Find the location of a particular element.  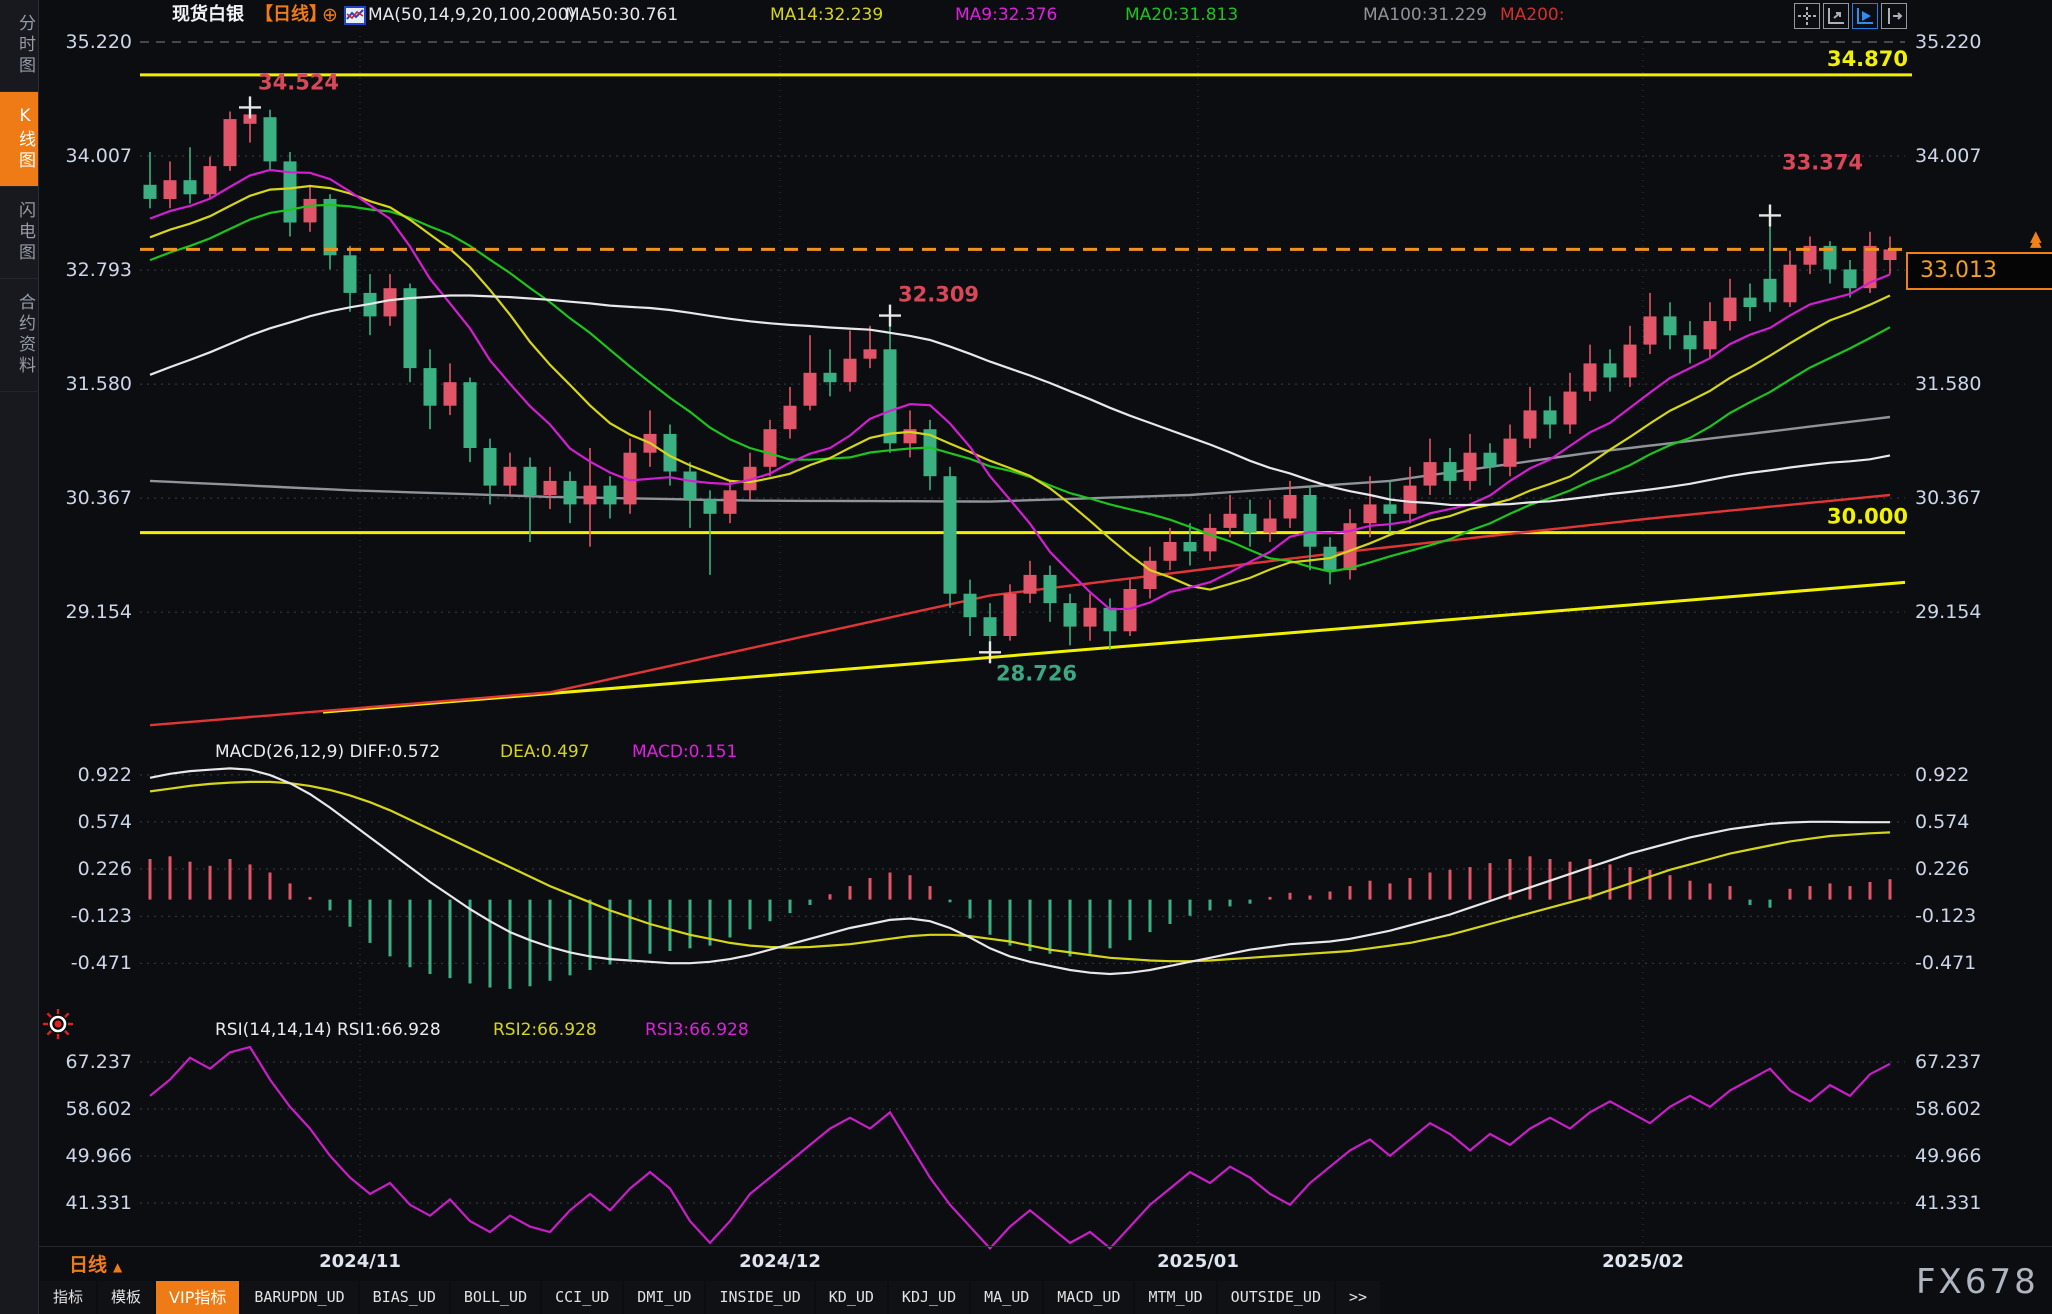

macd-dea-value: DEA:0.497 is located at coordinates (545, 752).